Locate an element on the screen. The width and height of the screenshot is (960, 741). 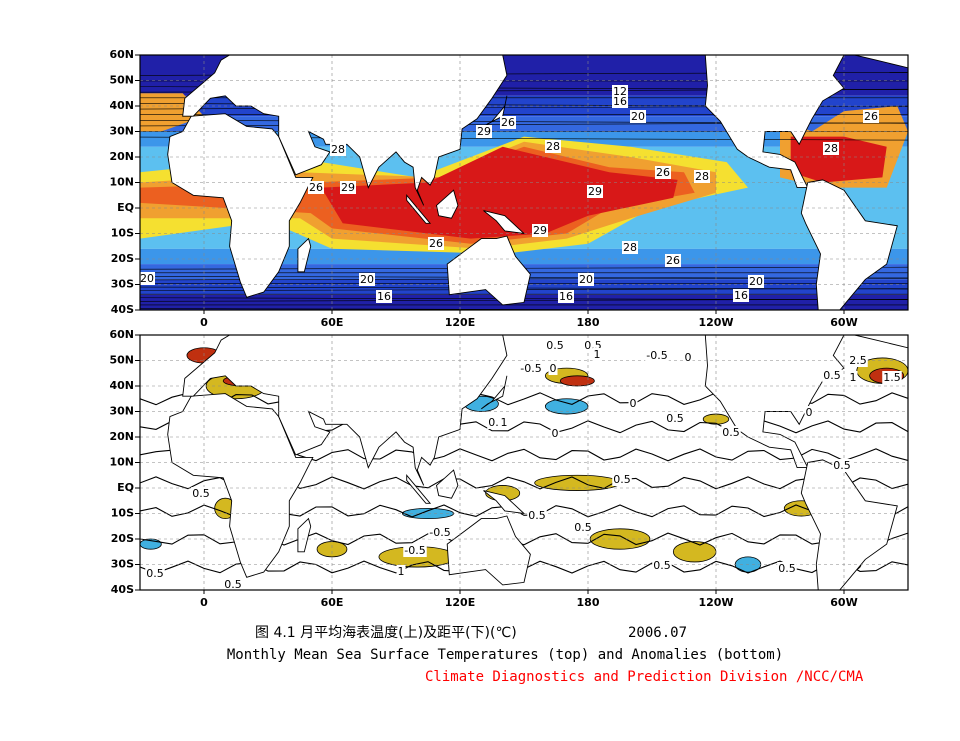
contour-label: 16 is located at coordinates (384, 296).